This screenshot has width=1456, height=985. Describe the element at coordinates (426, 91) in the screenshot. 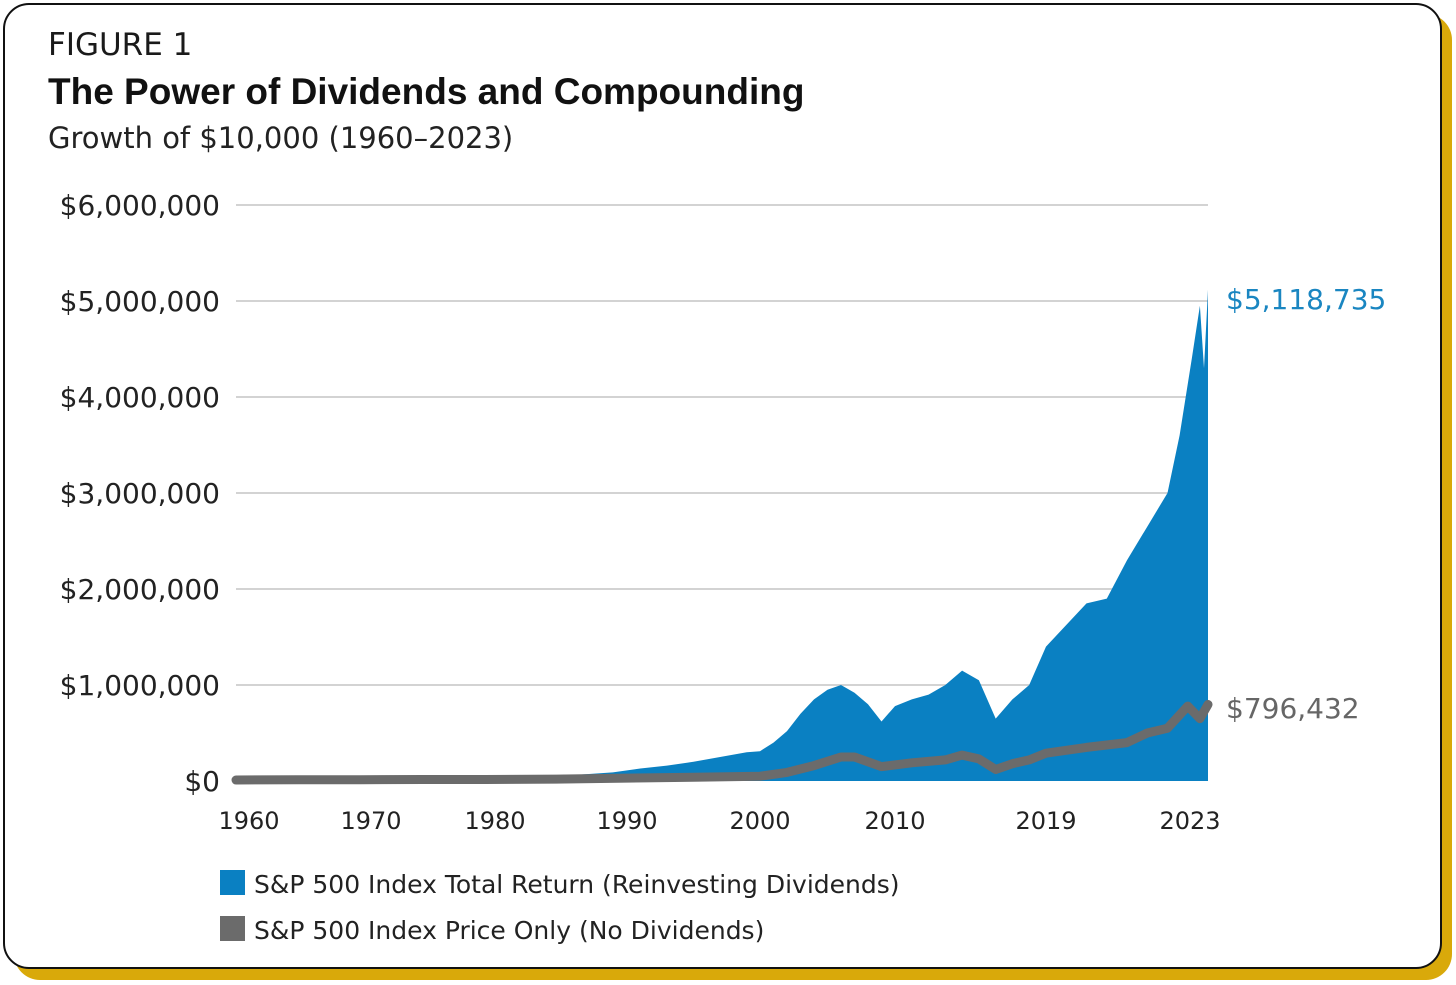

I see `chart-title: The Power of Dividends and Compounding` at that location.